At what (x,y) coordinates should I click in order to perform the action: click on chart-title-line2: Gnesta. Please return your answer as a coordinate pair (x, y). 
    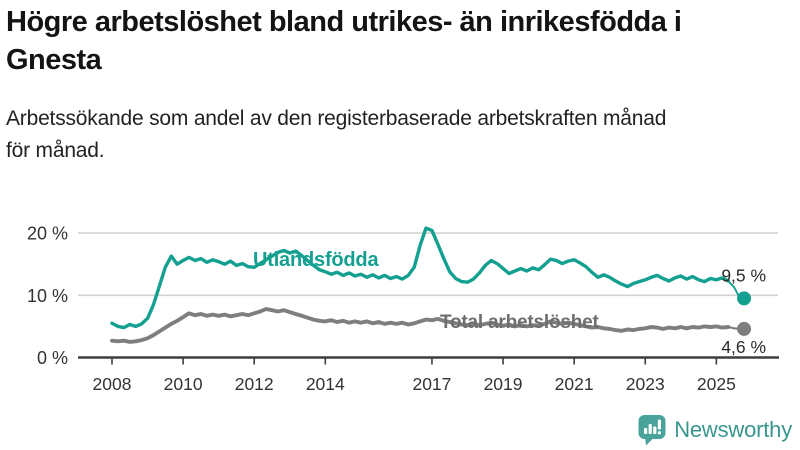
    Looking at the image, I should click on (54, 59).